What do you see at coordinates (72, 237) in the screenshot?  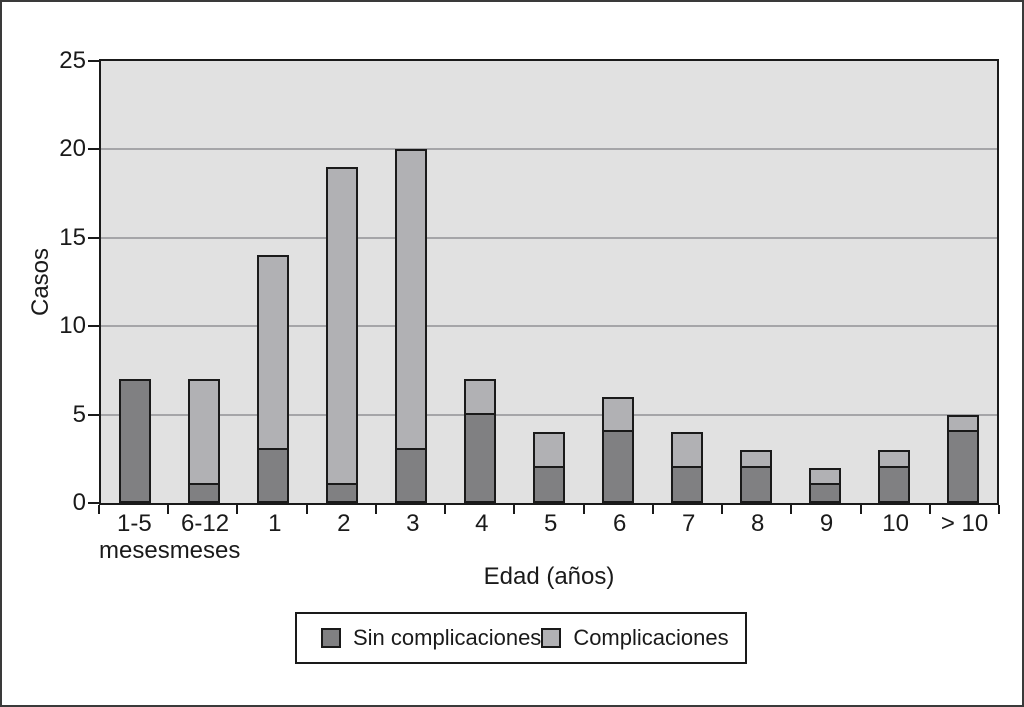 I see `y-tick-label-15: 15` at bounding box center [72, 237].